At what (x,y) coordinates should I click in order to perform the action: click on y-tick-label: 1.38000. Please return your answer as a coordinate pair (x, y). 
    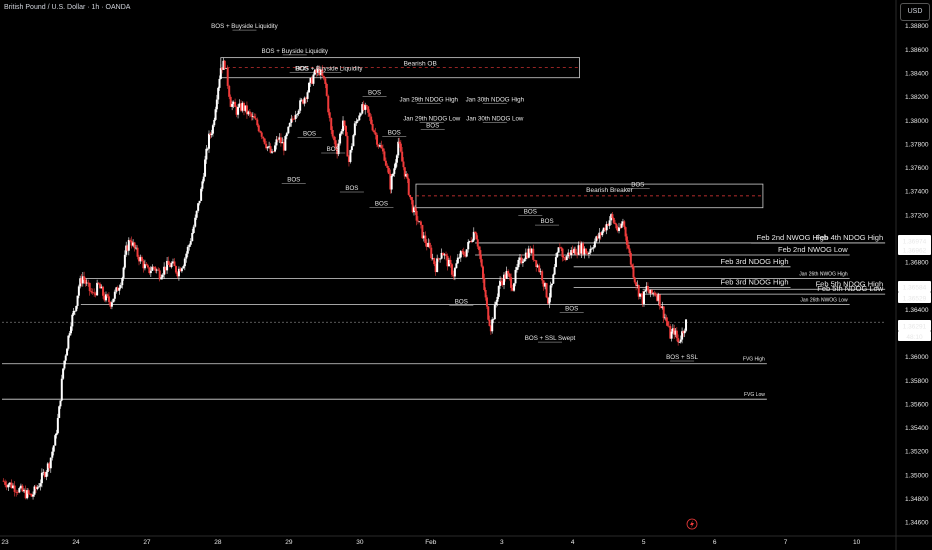
    Looking at the image, I should click on (917, 121).